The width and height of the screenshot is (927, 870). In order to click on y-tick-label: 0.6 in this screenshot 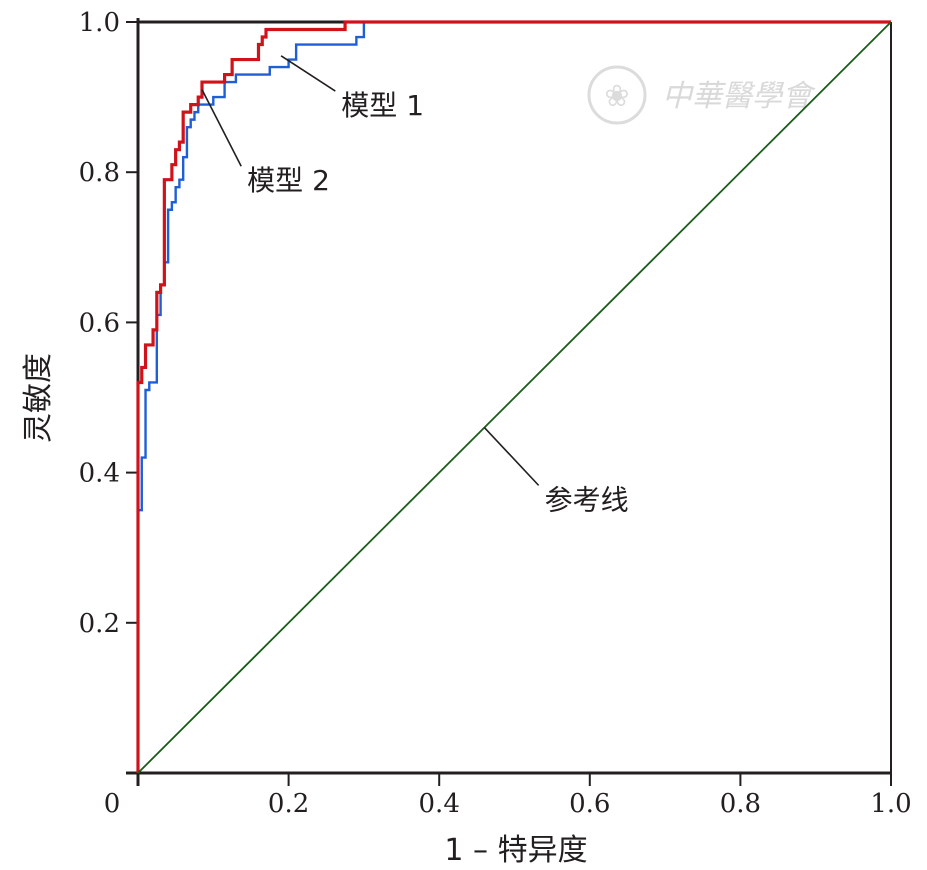, I will do `click(99, 323)`.